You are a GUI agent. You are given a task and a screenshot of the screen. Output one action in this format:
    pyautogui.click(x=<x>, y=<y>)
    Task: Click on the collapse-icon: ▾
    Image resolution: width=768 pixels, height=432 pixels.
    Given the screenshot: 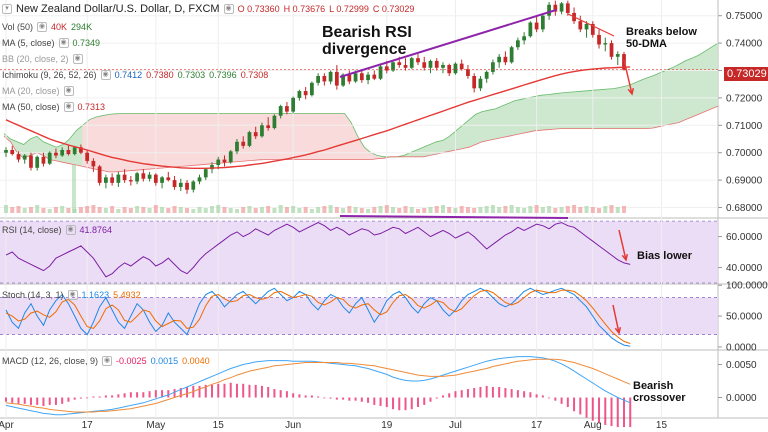 What is the action you would take?
    pyautogui.click(x=7, y=9)
    